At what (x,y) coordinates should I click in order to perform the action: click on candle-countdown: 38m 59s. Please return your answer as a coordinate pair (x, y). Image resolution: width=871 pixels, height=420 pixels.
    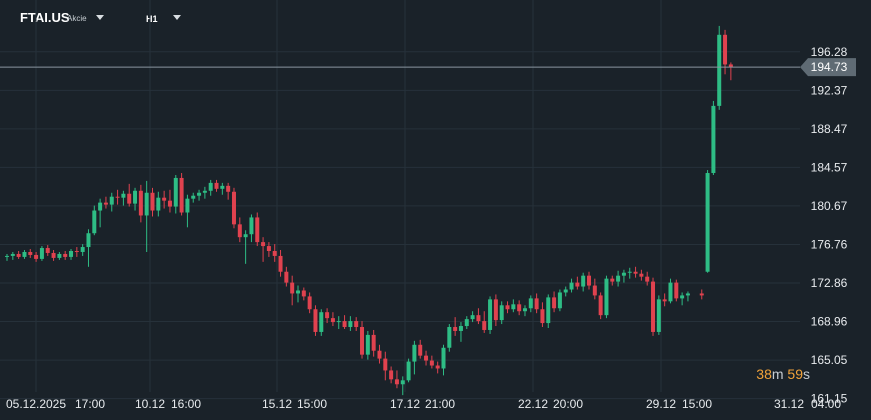
    Looking at the image, I should click on (783, 374).